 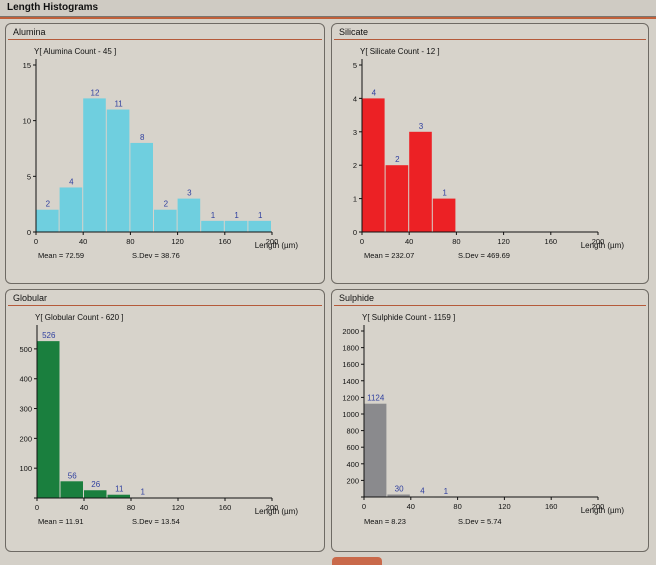 I want to click on y-tick-label: 1200, so click(x=350, y=397).